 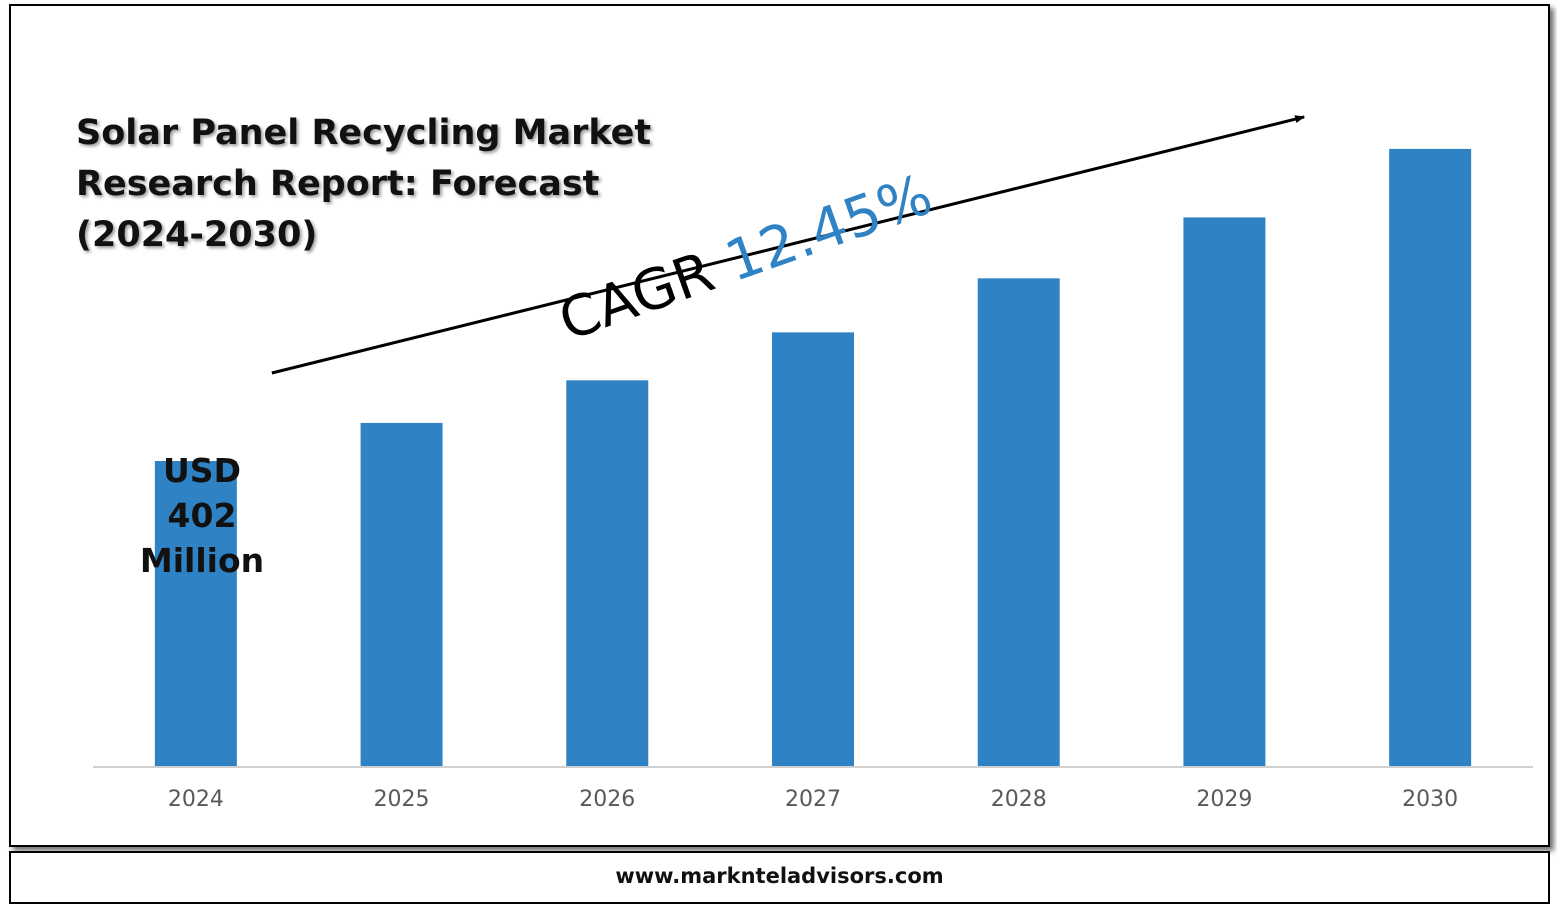 I want to click on x-tick-label-2025: 2025, so click(x=402, y=799).